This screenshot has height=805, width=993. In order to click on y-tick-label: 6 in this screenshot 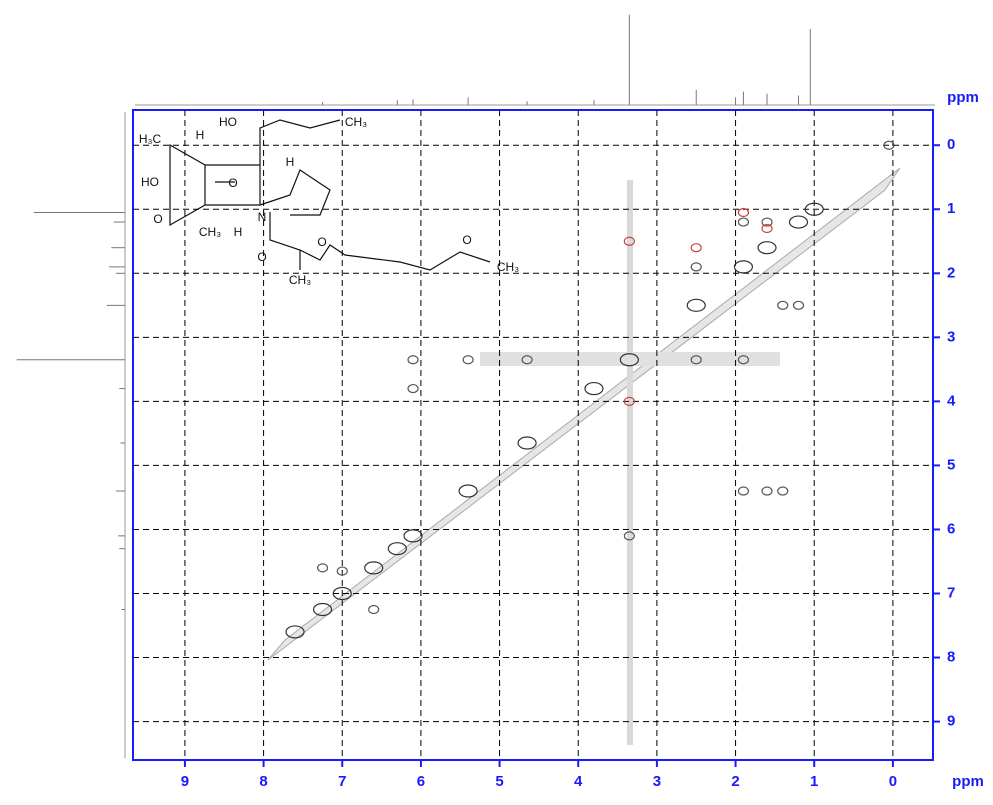, I will do `click(951, 528)`.